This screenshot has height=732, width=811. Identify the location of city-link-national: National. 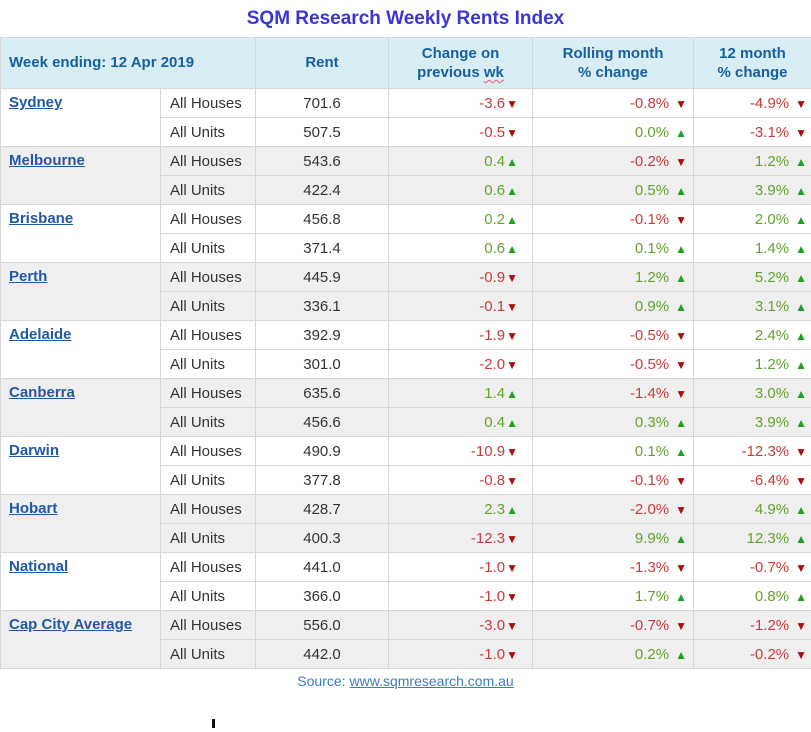
(39, 566).